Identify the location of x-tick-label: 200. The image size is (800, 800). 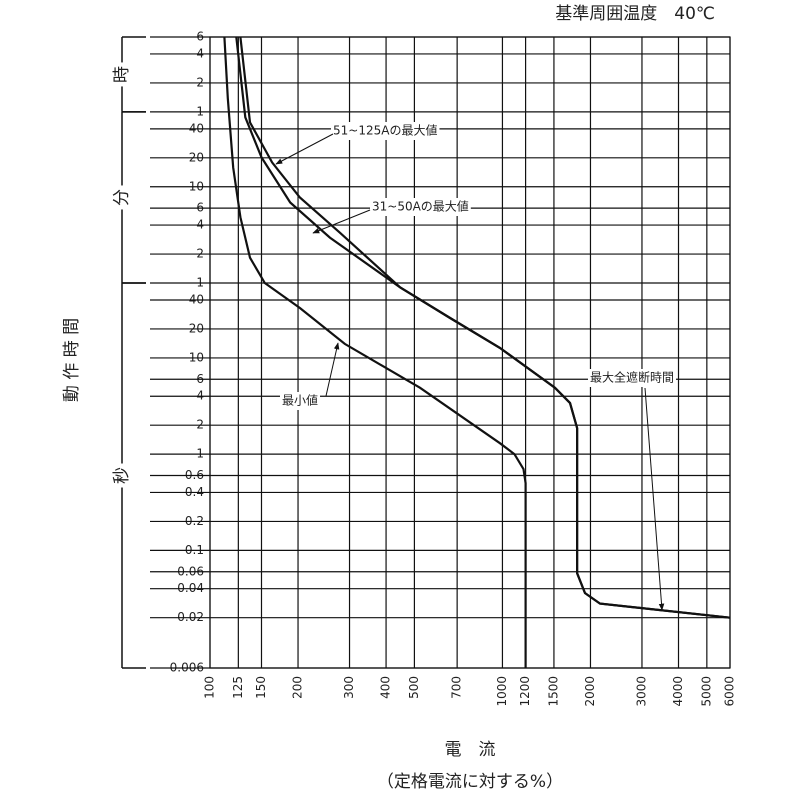
(298, 687).